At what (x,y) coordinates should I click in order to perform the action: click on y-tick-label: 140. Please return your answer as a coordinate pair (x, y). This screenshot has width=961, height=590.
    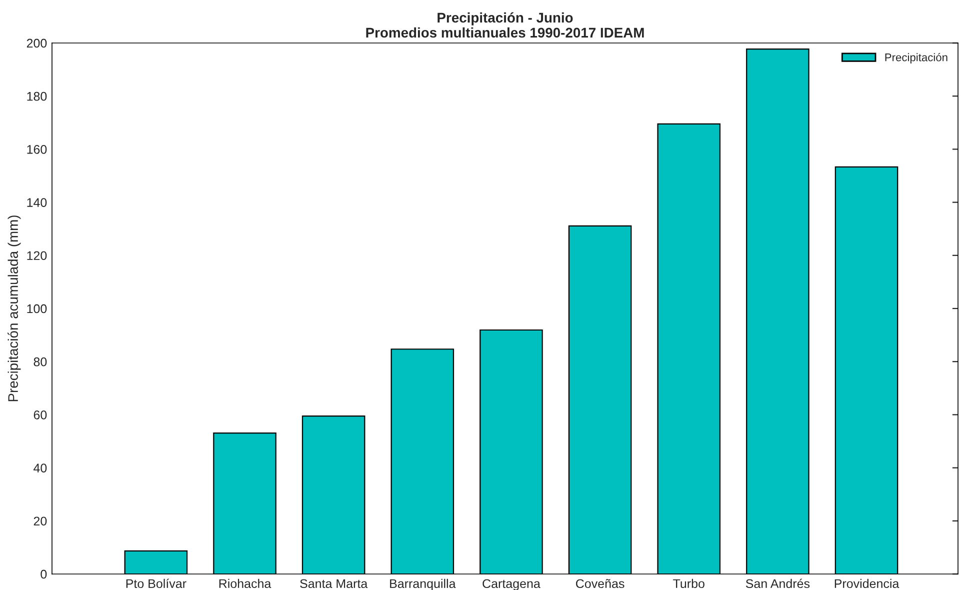
    Looking at the image, I should click on (37, 202).